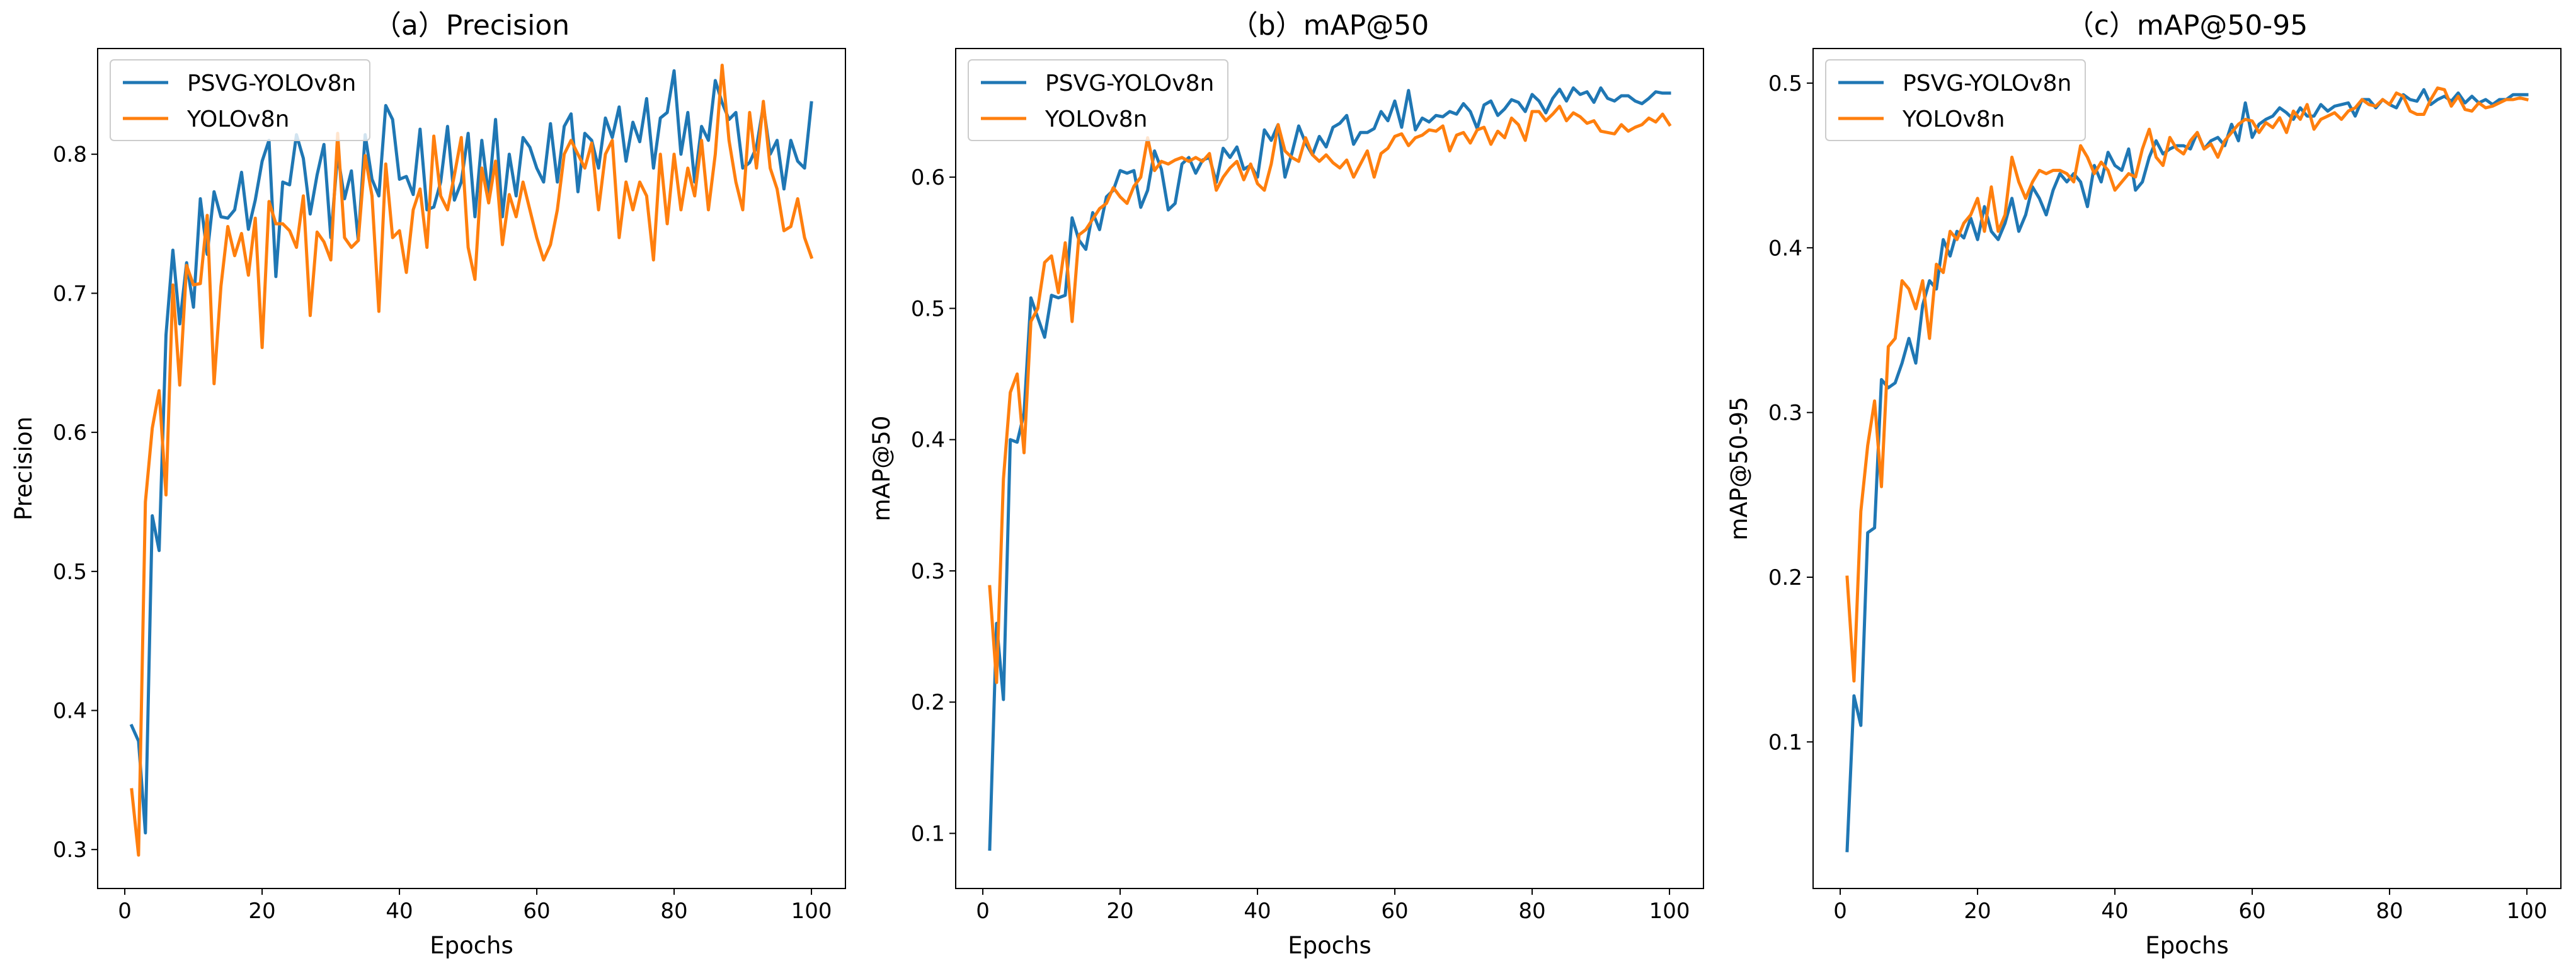 The height and width of the screenshot is (966, 2576). Describe the element at coordinates (881, 469) in the screenshot. I see `y-axis-label: mAP@50` at that location.